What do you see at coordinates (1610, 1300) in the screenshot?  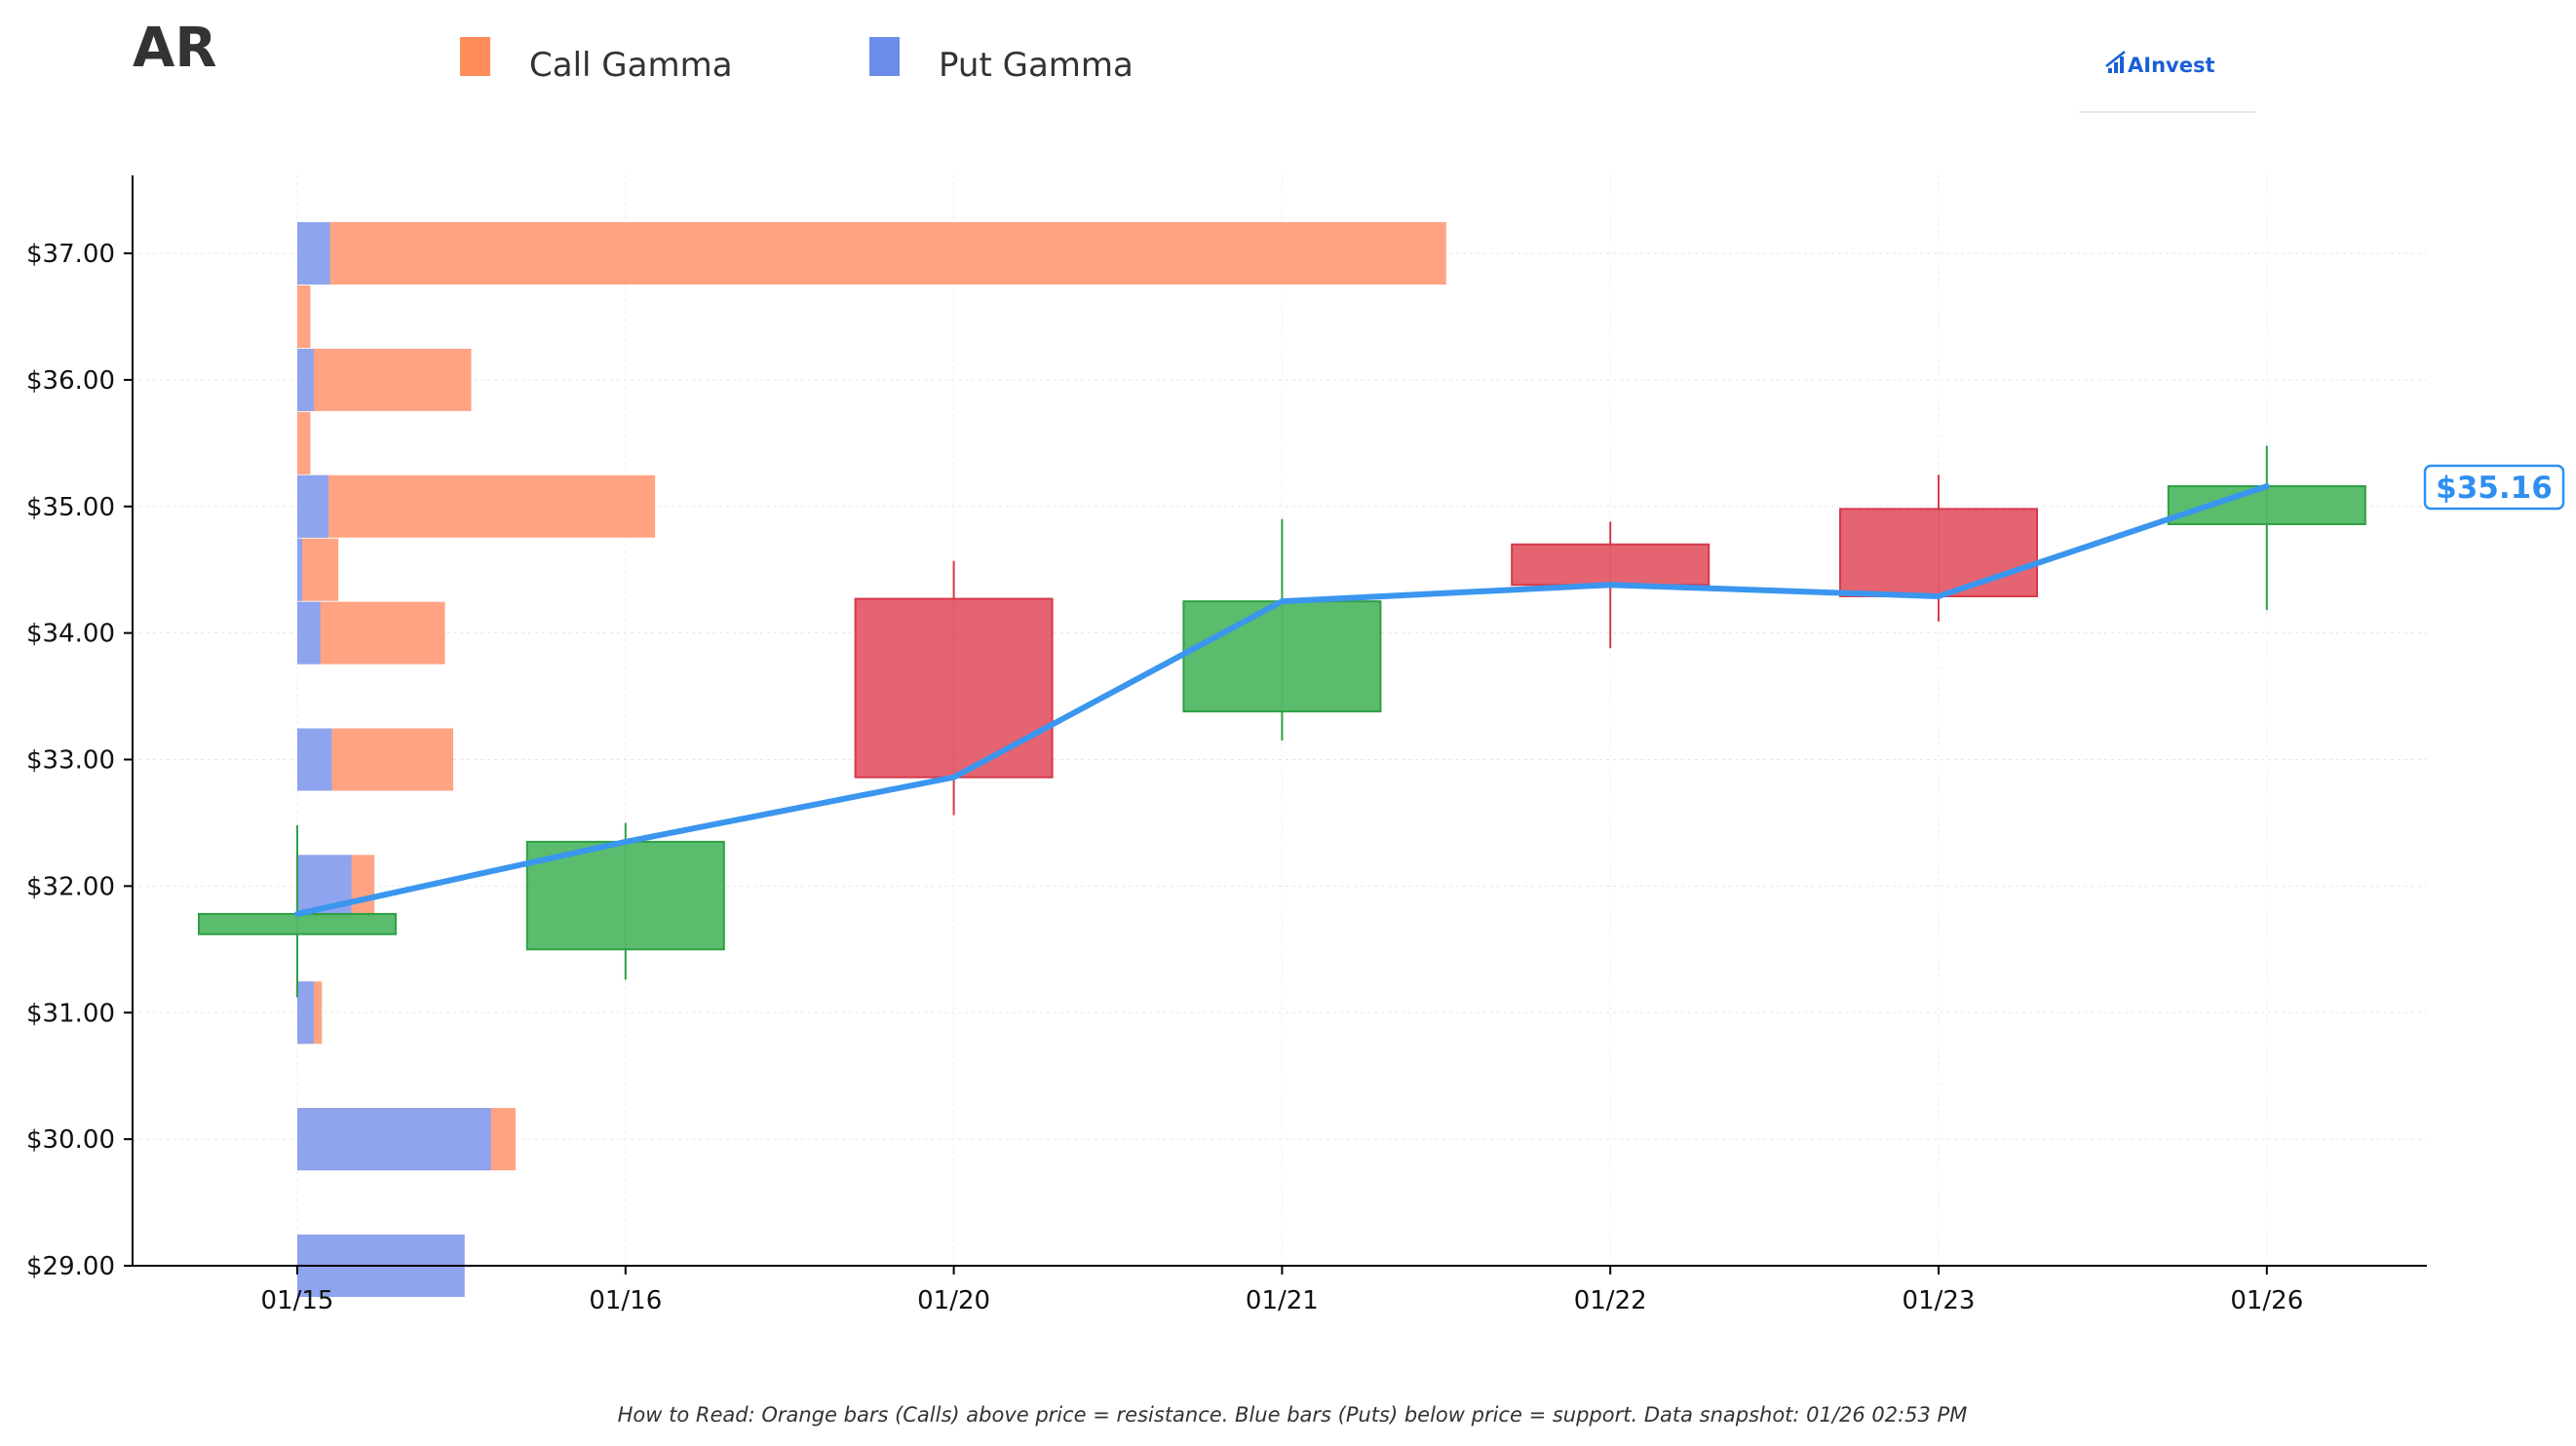 I see `x-tick-label-4: 01/22` at bounding box center [1610, 1300].